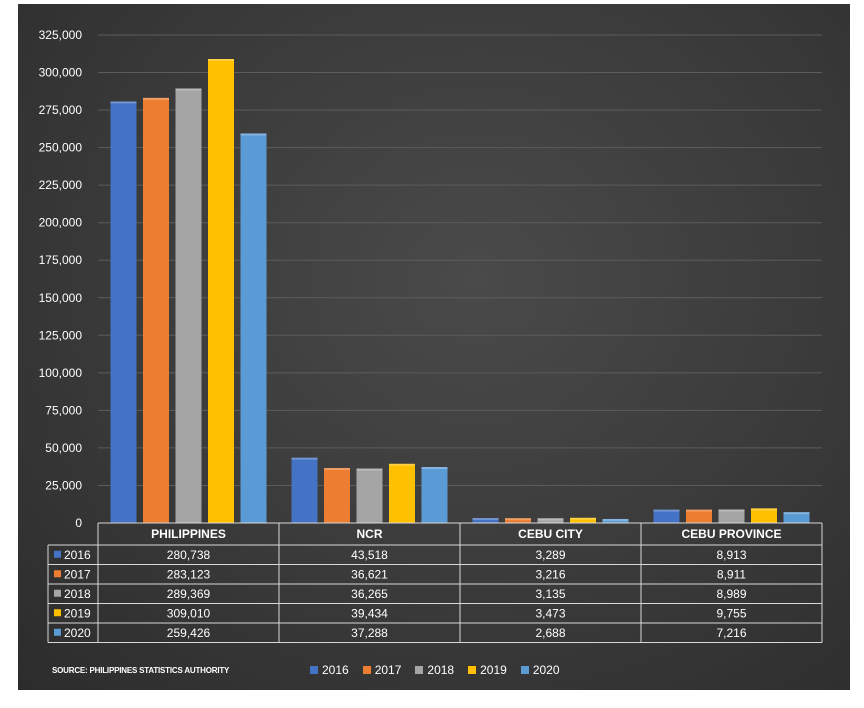 The width and height of the screenshot is (864, 708). Describe the element at coordinates (388, 670) in the screenshot. I see `legend-label: 2017` at that location.